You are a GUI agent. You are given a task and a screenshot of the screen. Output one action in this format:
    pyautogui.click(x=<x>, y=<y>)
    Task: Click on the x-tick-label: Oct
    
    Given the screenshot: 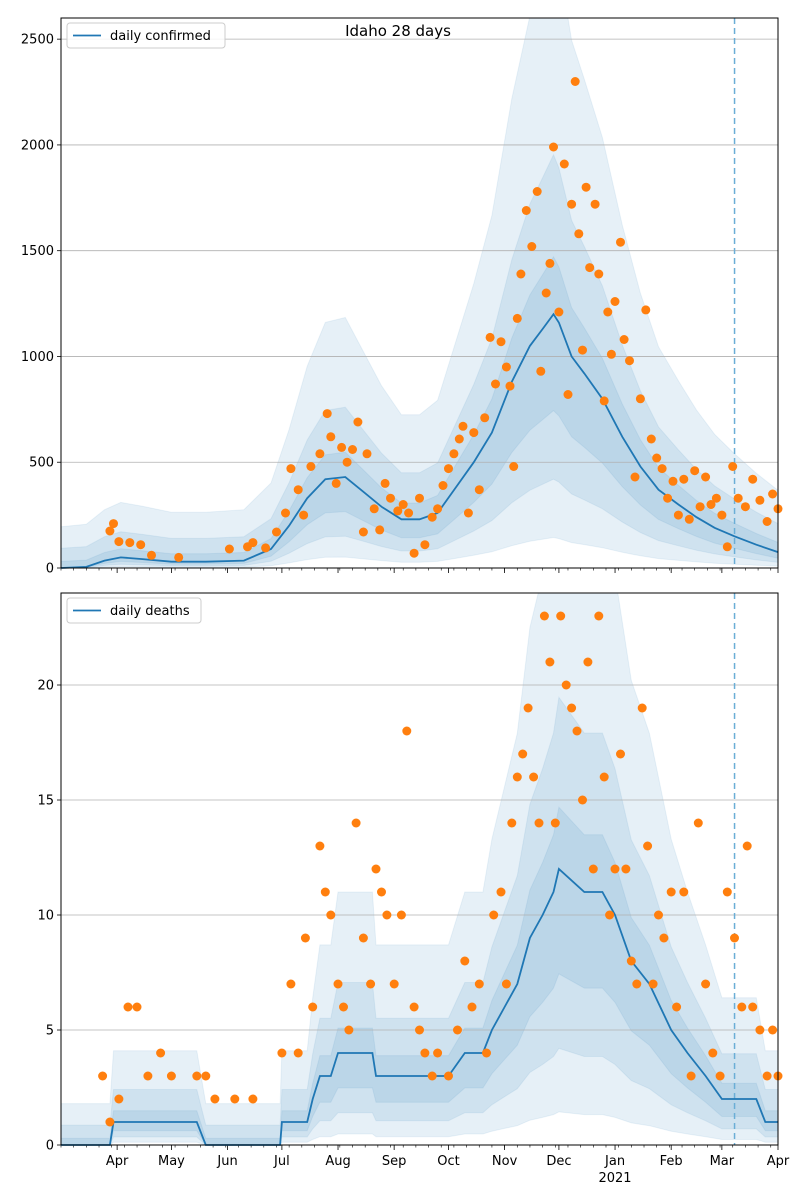 What is the action you would take?
    pyautogui.click(x=448, y=1161)
    